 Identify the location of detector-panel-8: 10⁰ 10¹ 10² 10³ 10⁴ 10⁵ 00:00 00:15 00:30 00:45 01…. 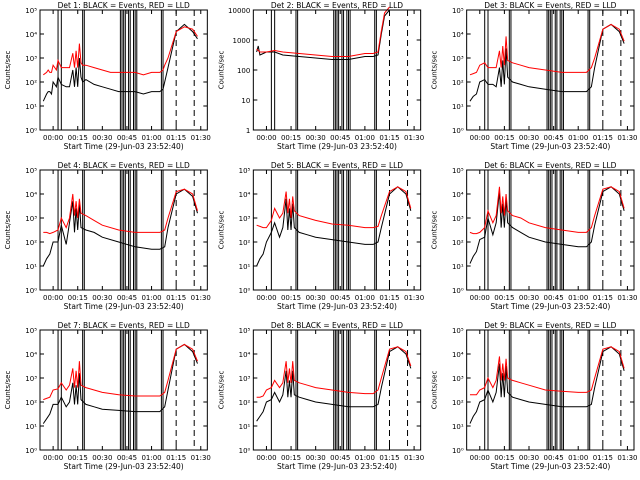
(320, 396).